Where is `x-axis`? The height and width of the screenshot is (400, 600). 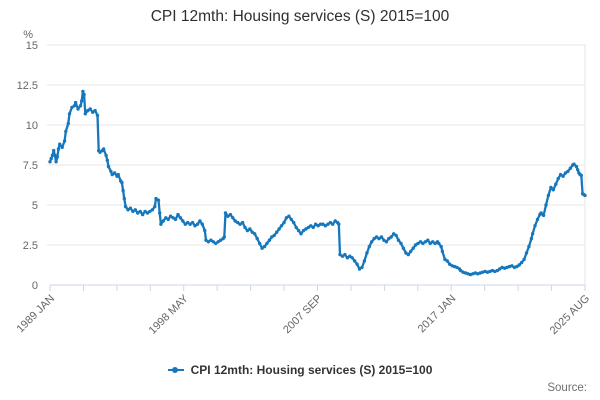 x-axis is located at coordinates (317, 287).